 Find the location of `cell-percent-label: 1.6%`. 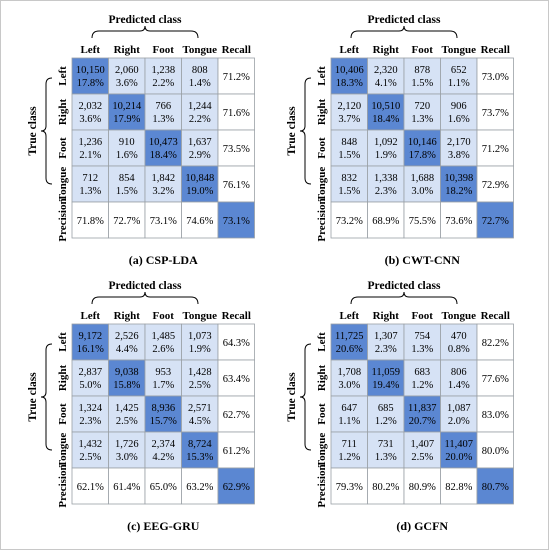

cell-percent-label: 1.6% is located at coordinates (127, 155).